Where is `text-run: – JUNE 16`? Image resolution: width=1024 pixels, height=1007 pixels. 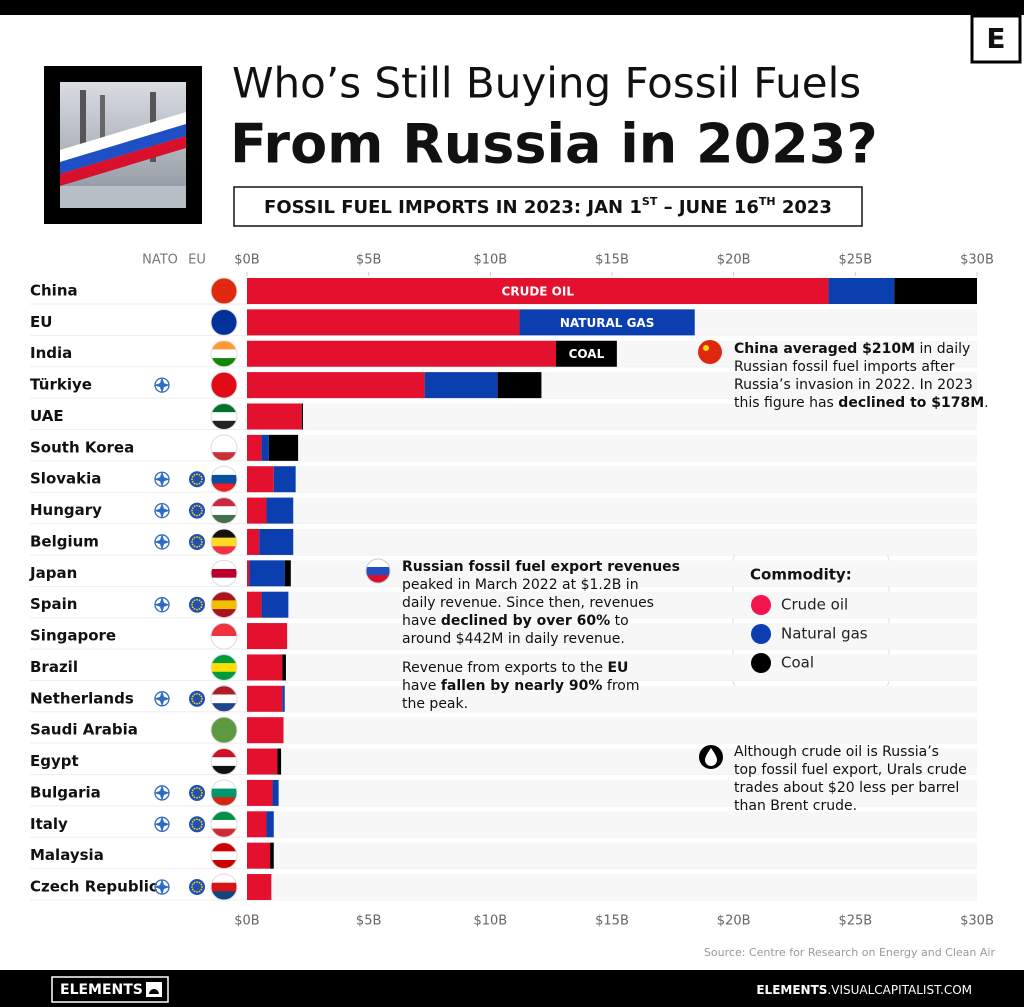
text-run: – JUNE 16 is located at coordinates (708, 207).